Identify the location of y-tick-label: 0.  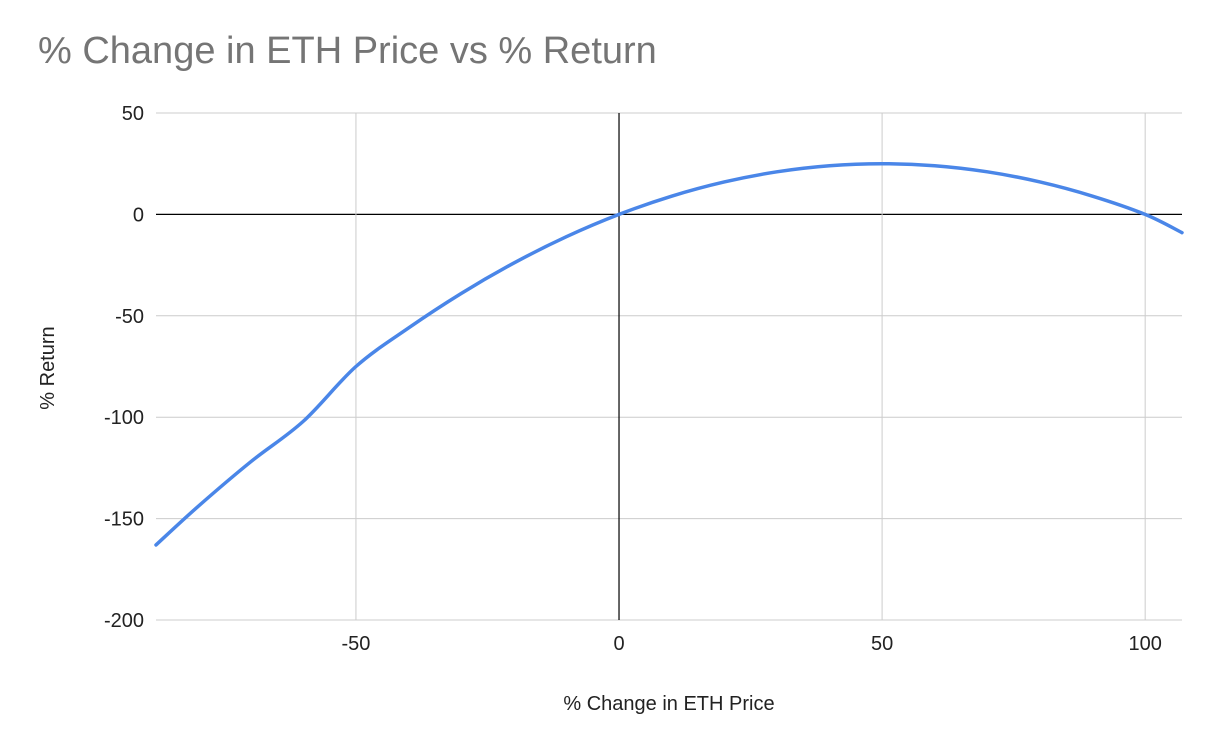
(138, 215).